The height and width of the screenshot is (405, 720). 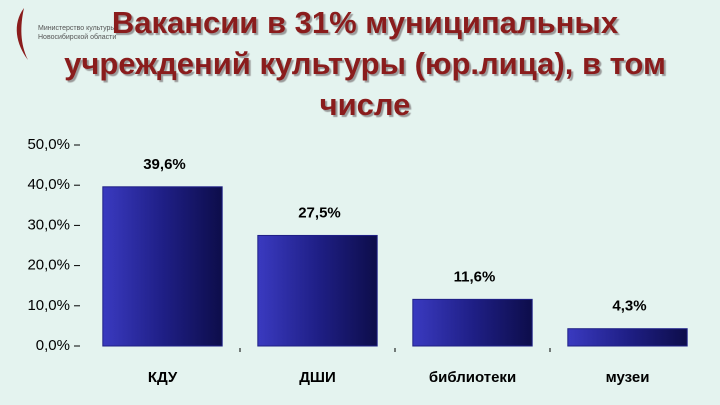 What do you see at coordinates (48, 144) in the screenshot?
I see `y-tick-label: 50,0%` at bounding box center [48, 144].